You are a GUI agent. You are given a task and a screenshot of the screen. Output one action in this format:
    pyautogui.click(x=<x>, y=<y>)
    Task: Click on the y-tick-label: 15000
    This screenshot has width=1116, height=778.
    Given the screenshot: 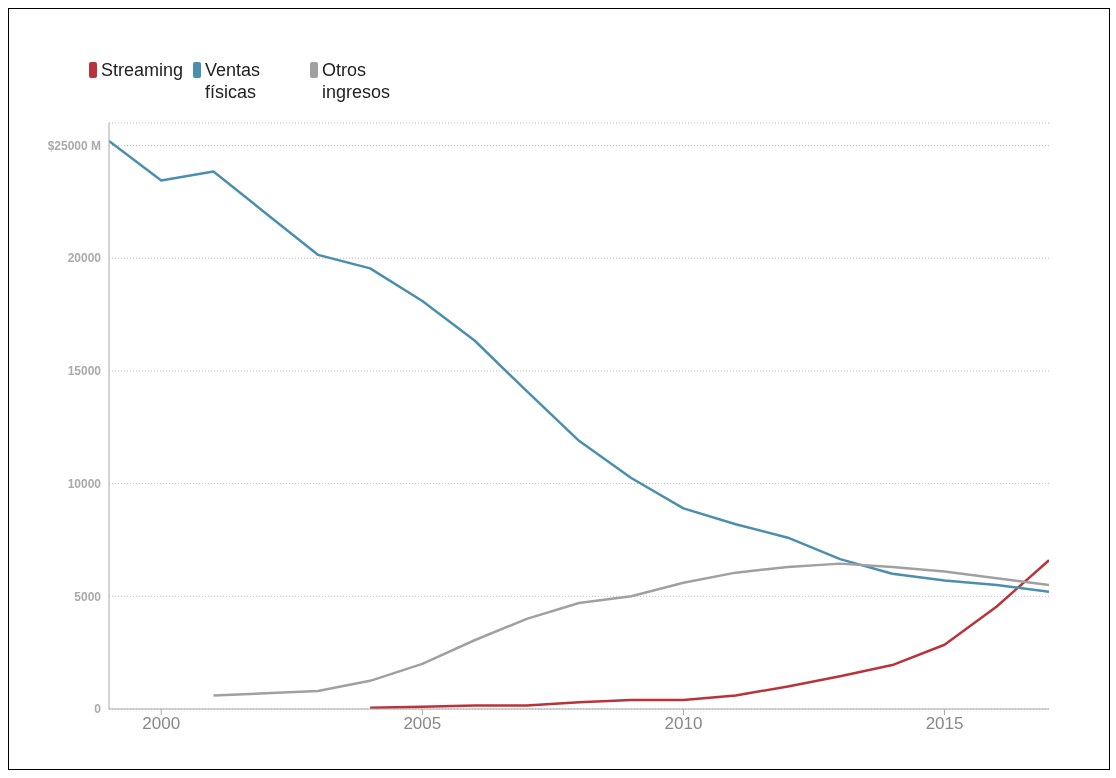 What is the action you would take?
    pyautogui.click(x=84, y=371)
    